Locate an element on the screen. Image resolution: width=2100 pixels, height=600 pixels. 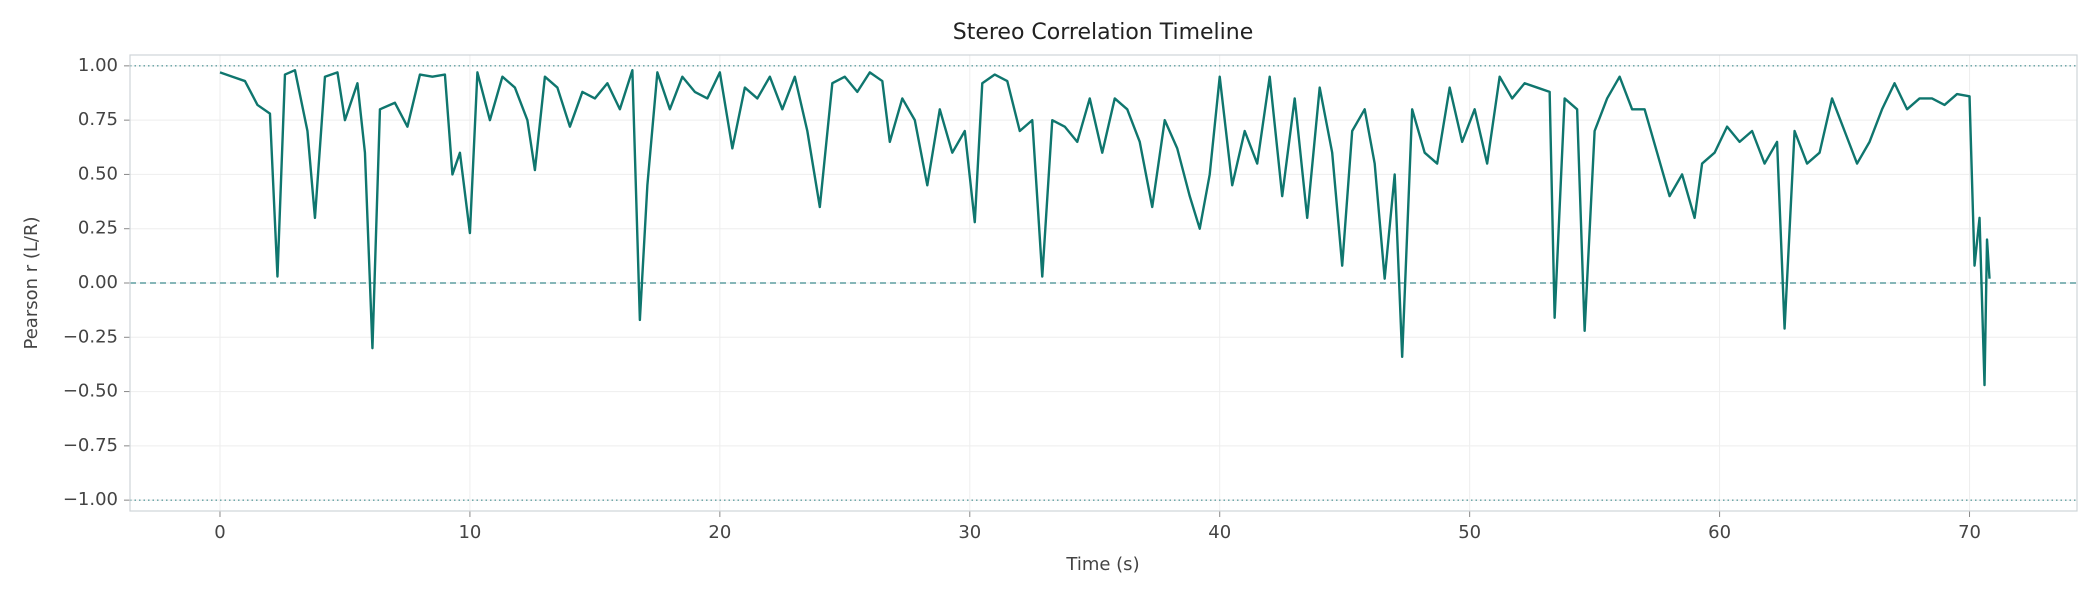
x-tick-label: 30 is located at coordinates (969, 532).